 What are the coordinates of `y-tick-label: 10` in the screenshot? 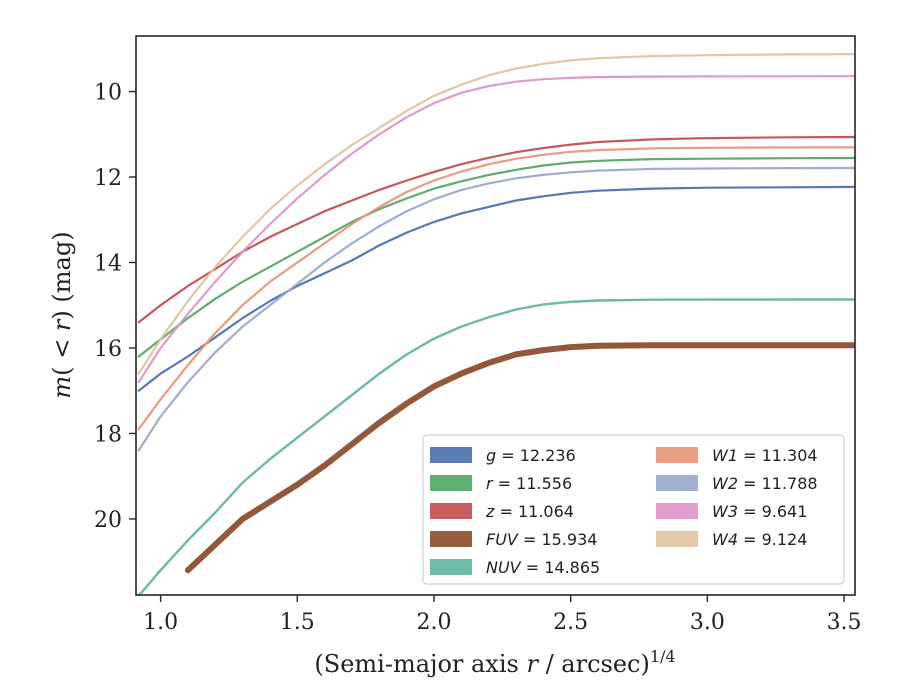 It's located at (108, 93).